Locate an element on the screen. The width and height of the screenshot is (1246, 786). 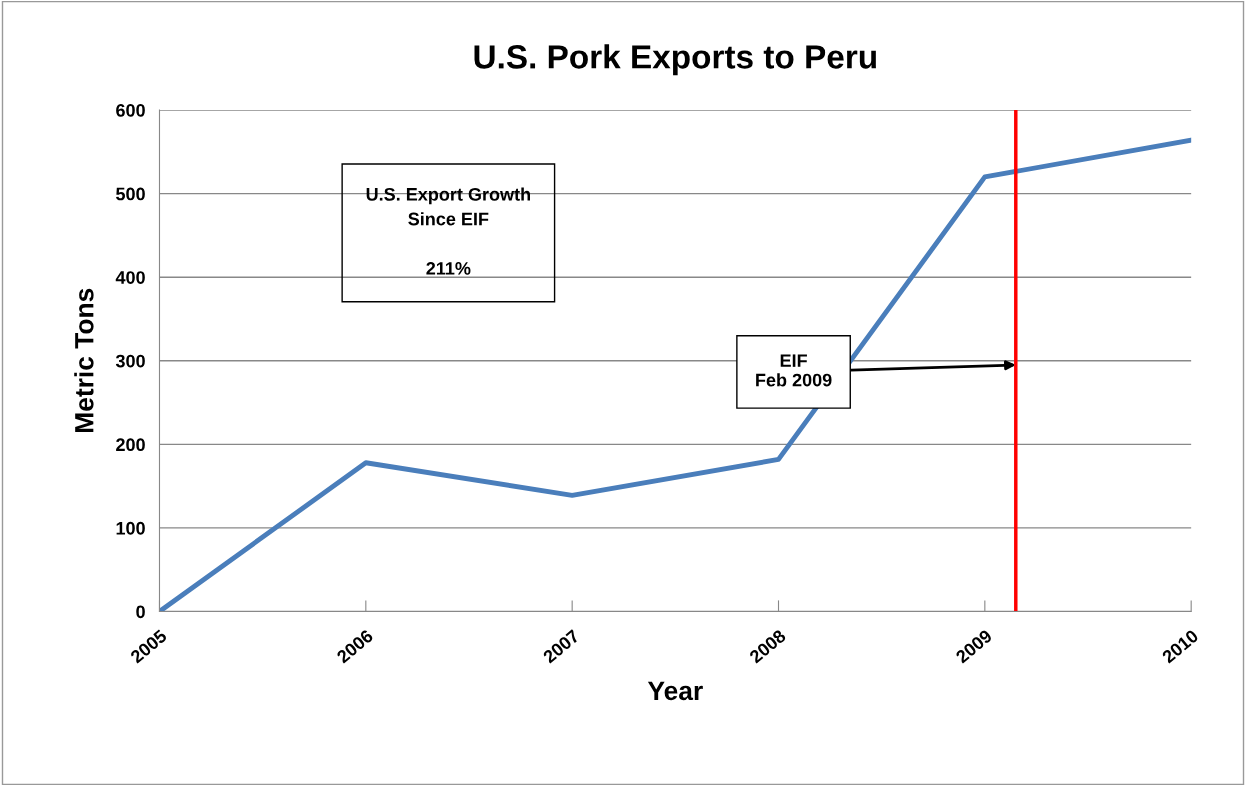
text: U.S. Export Growth Since EIF 211% is located at coordinates (448, 231).